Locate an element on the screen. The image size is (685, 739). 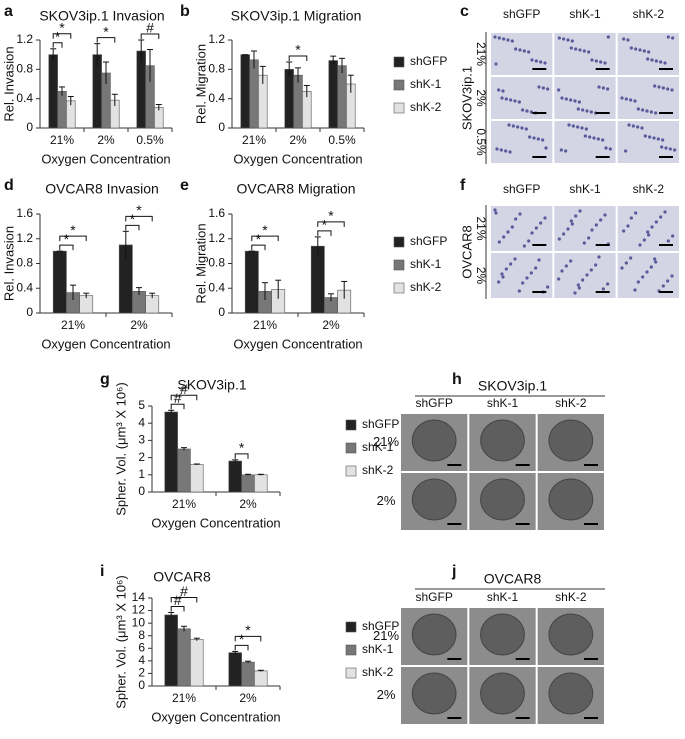
y-tick-label: 2 is located at coordinates (141, 457).